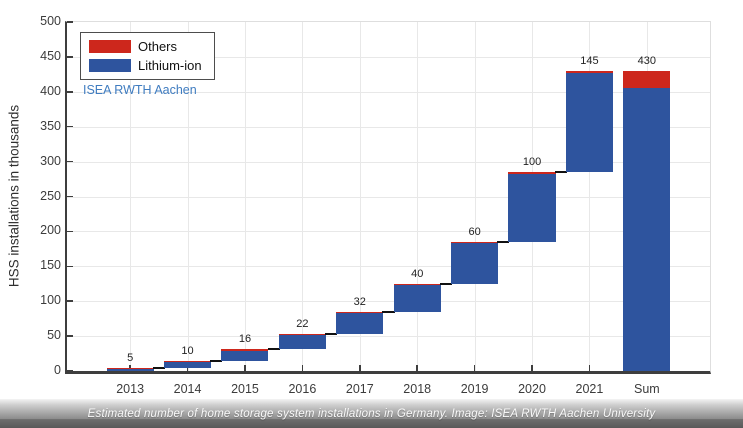 This screenshot has width=743, height=428. I want to click on legend-swatch-lithium-ion, so click(110, 65).